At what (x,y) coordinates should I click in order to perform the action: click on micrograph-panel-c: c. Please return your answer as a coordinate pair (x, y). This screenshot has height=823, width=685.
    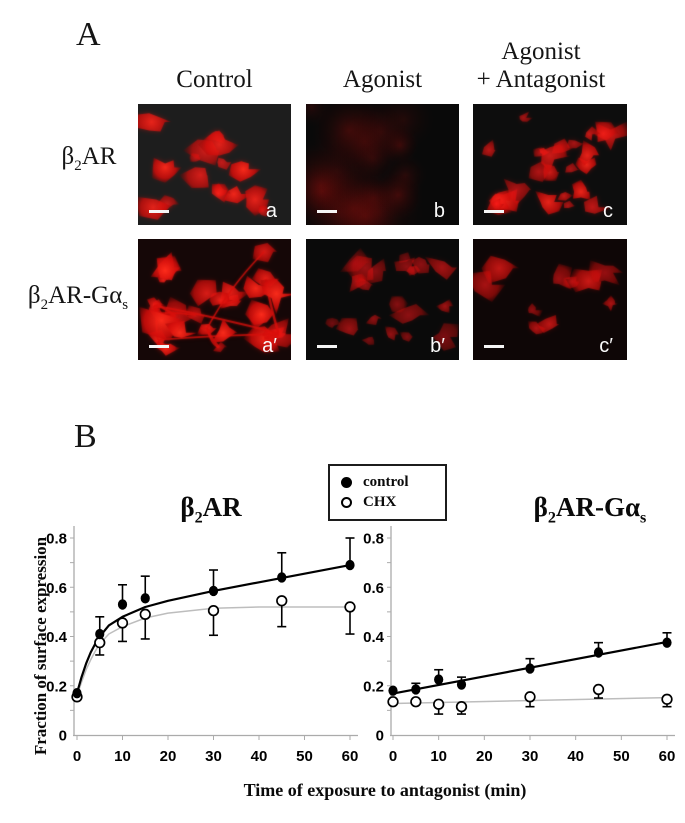
    Looking at the image, I should click on (550, 164).